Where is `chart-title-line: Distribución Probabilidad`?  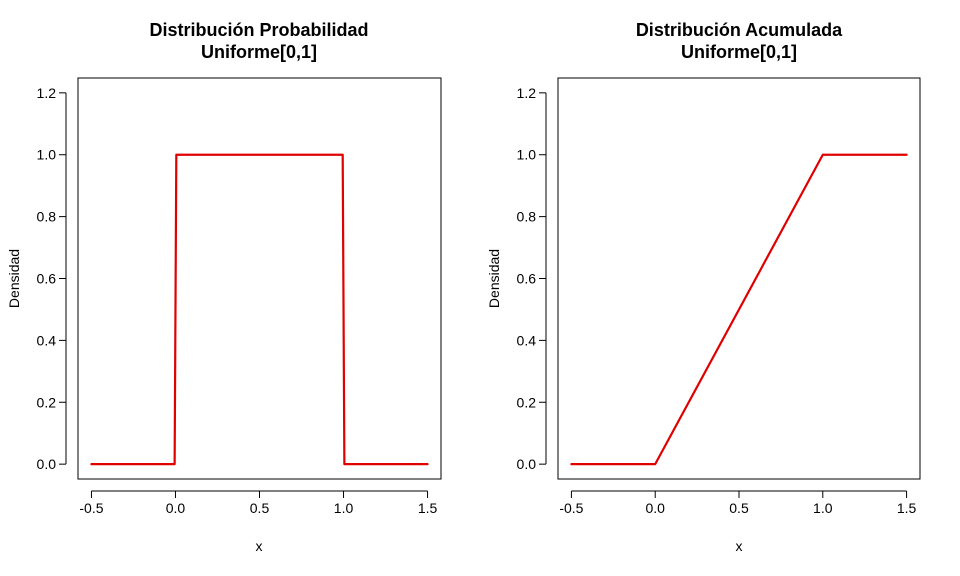
chart-title-line: Distribución Probabilidad is located at coordinates (258, 30).